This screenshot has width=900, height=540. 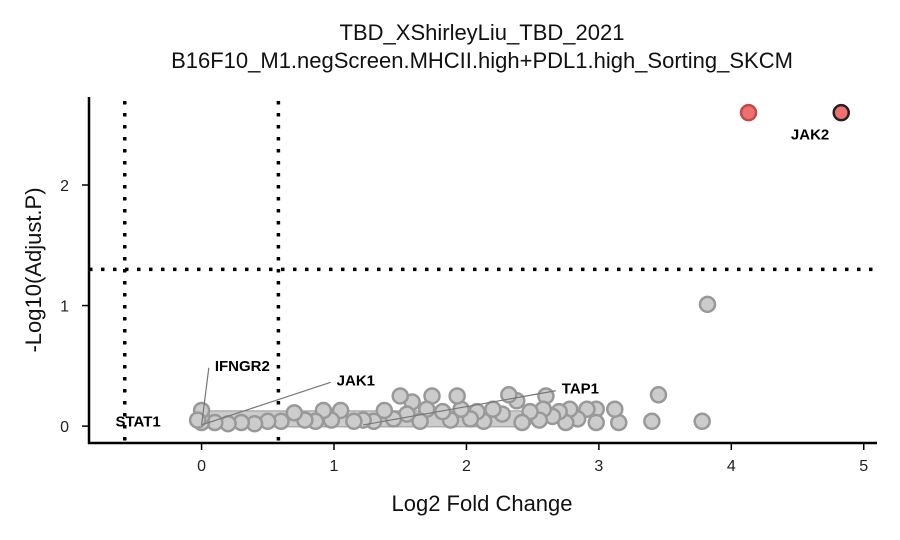 I want to click on x-tick-label: 4, so click(x=731, y=466).